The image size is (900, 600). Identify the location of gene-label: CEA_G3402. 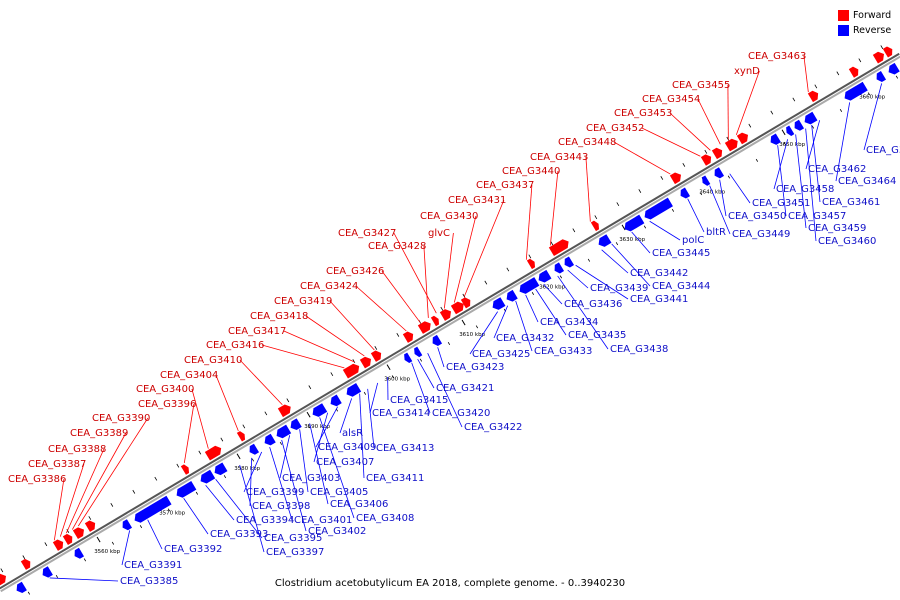
(337, 531).